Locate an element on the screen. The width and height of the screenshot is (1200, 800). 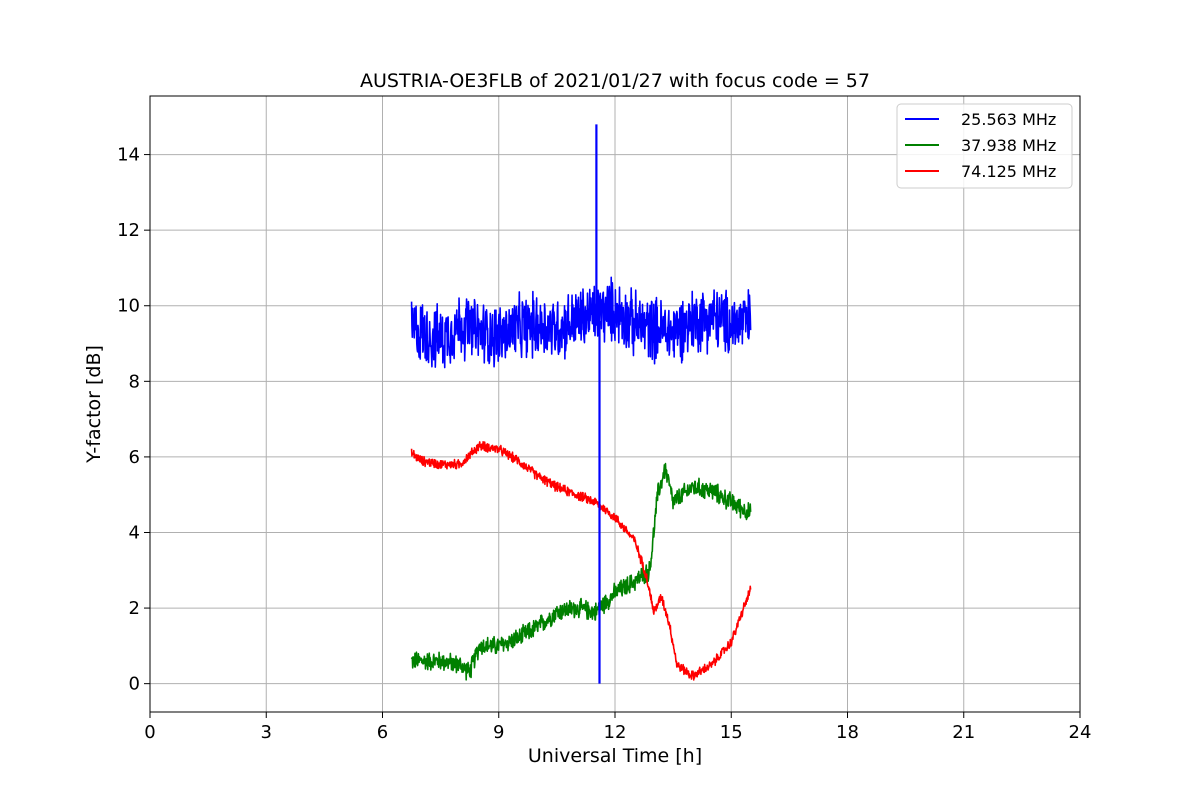
x-tick-label: 18 is located at coordinates (847, 732).